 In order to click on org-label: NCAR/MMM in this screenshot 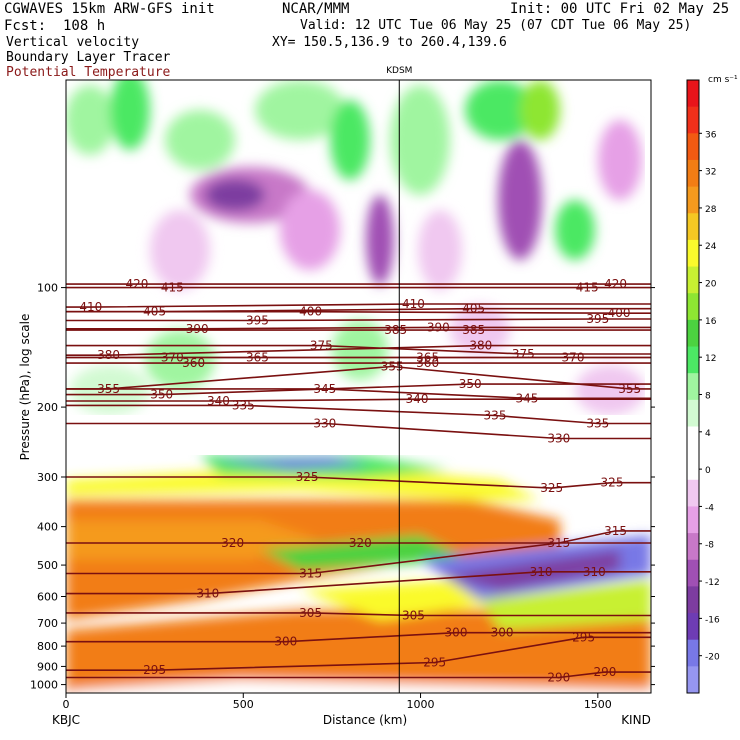, I will do `click(316, 9)`.